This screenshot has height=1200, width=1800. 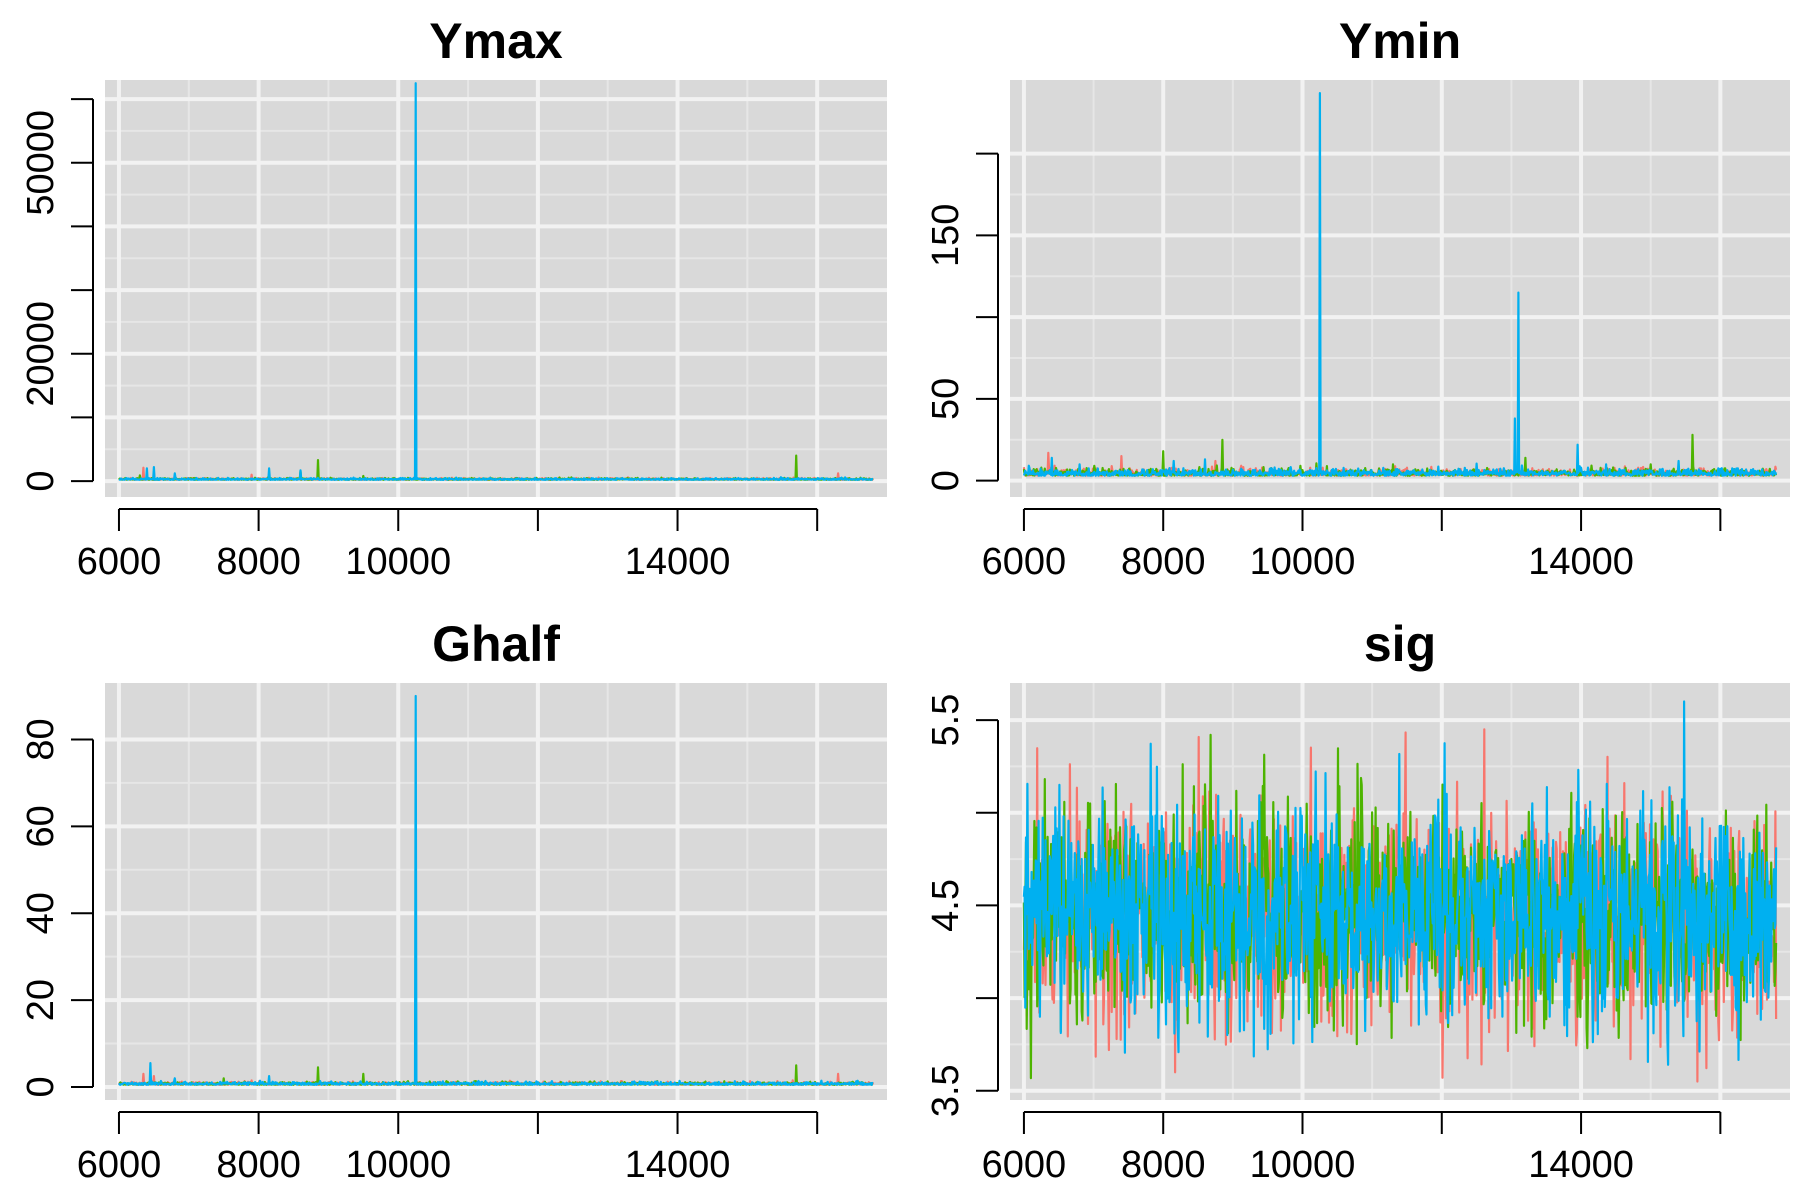 I want to click on y-tick-label: 3.5, so click(x=946, y=1090).